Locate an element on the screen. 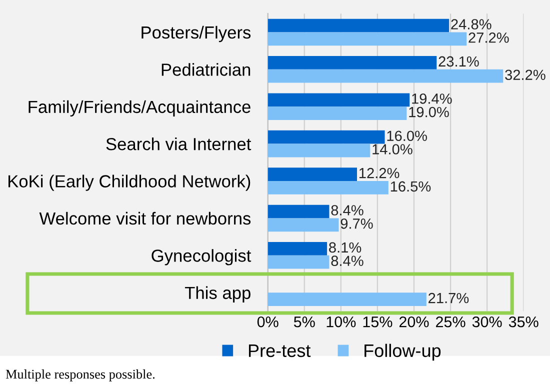 Image resolution: width=550 pixels, height=389 pixels. data-label: 27.2% is located at coordinates (488, 37).